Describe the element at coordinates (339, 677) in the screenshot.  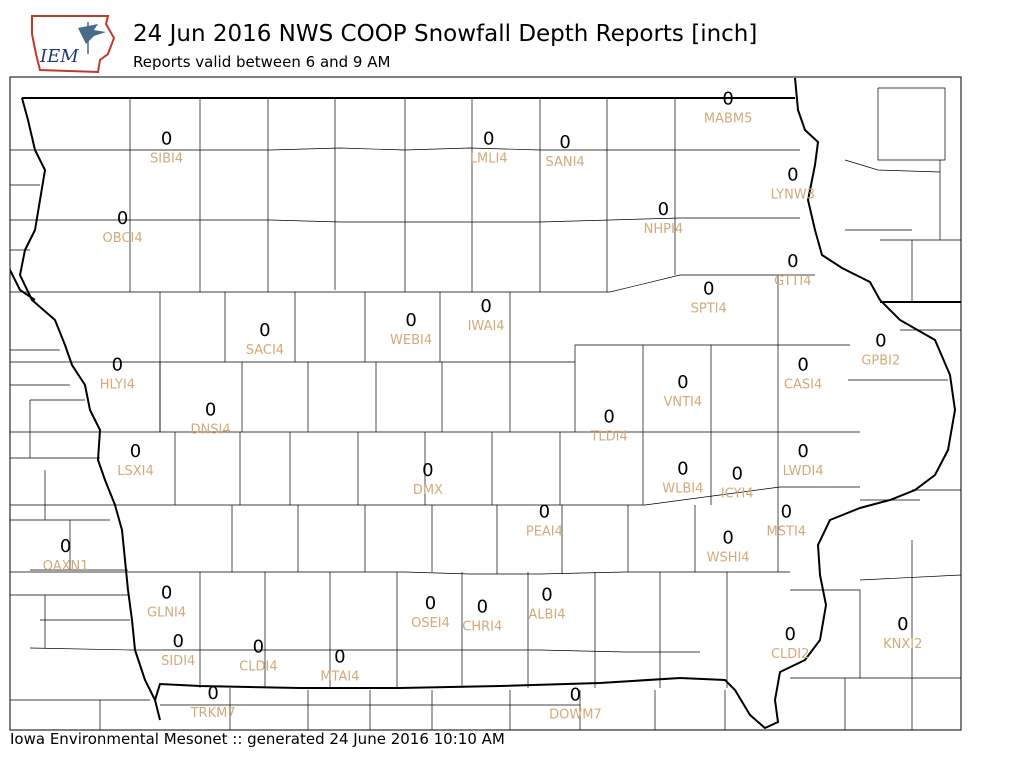
I see `station-id-label: MTAI4` at that location.